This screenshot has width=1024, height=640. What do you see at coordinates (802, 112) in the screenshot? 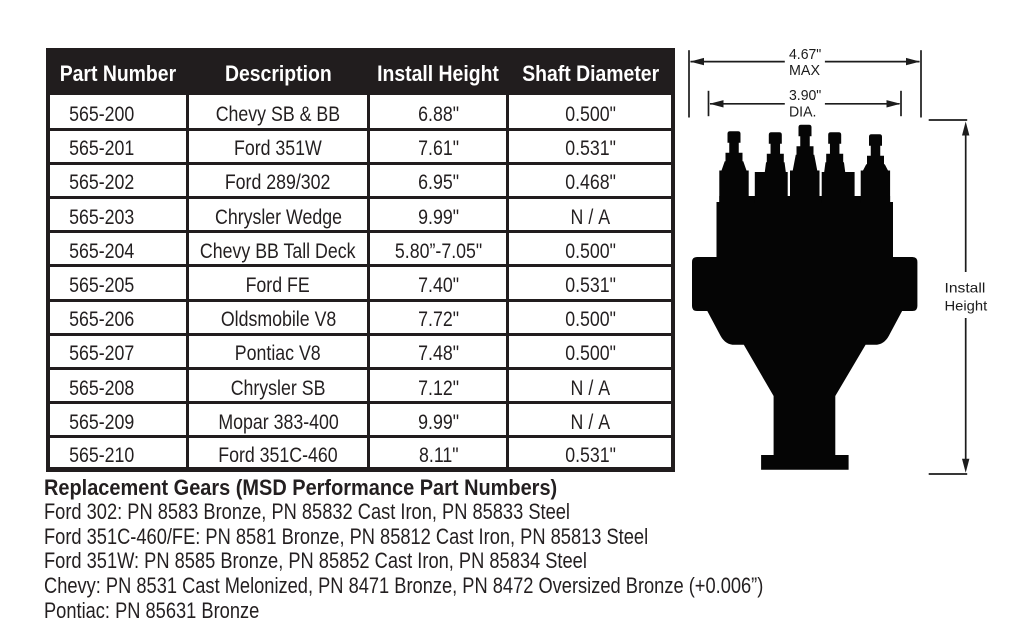
I see `svg-text: DIA.` at bounding box center [802, 112].